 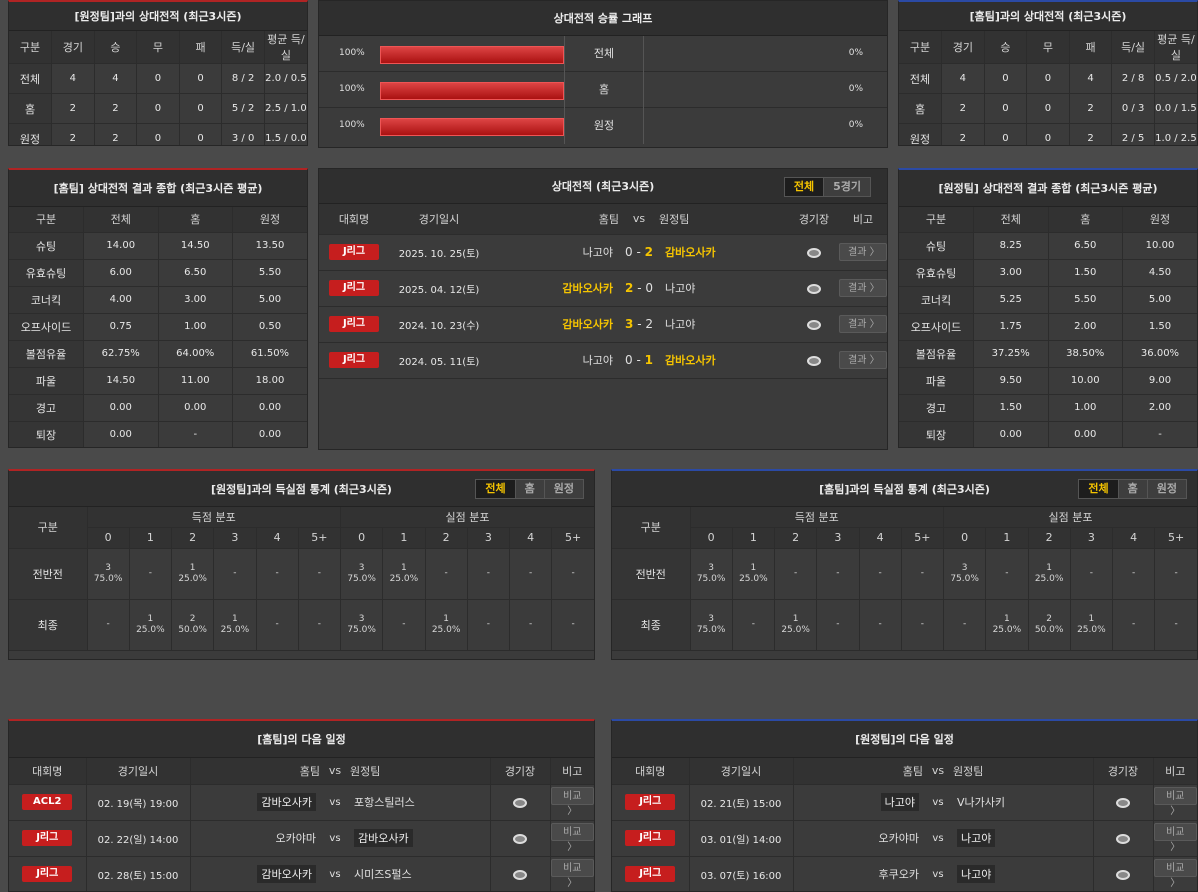 I want to click on column-header: 전체, so click(x=121, y=220).